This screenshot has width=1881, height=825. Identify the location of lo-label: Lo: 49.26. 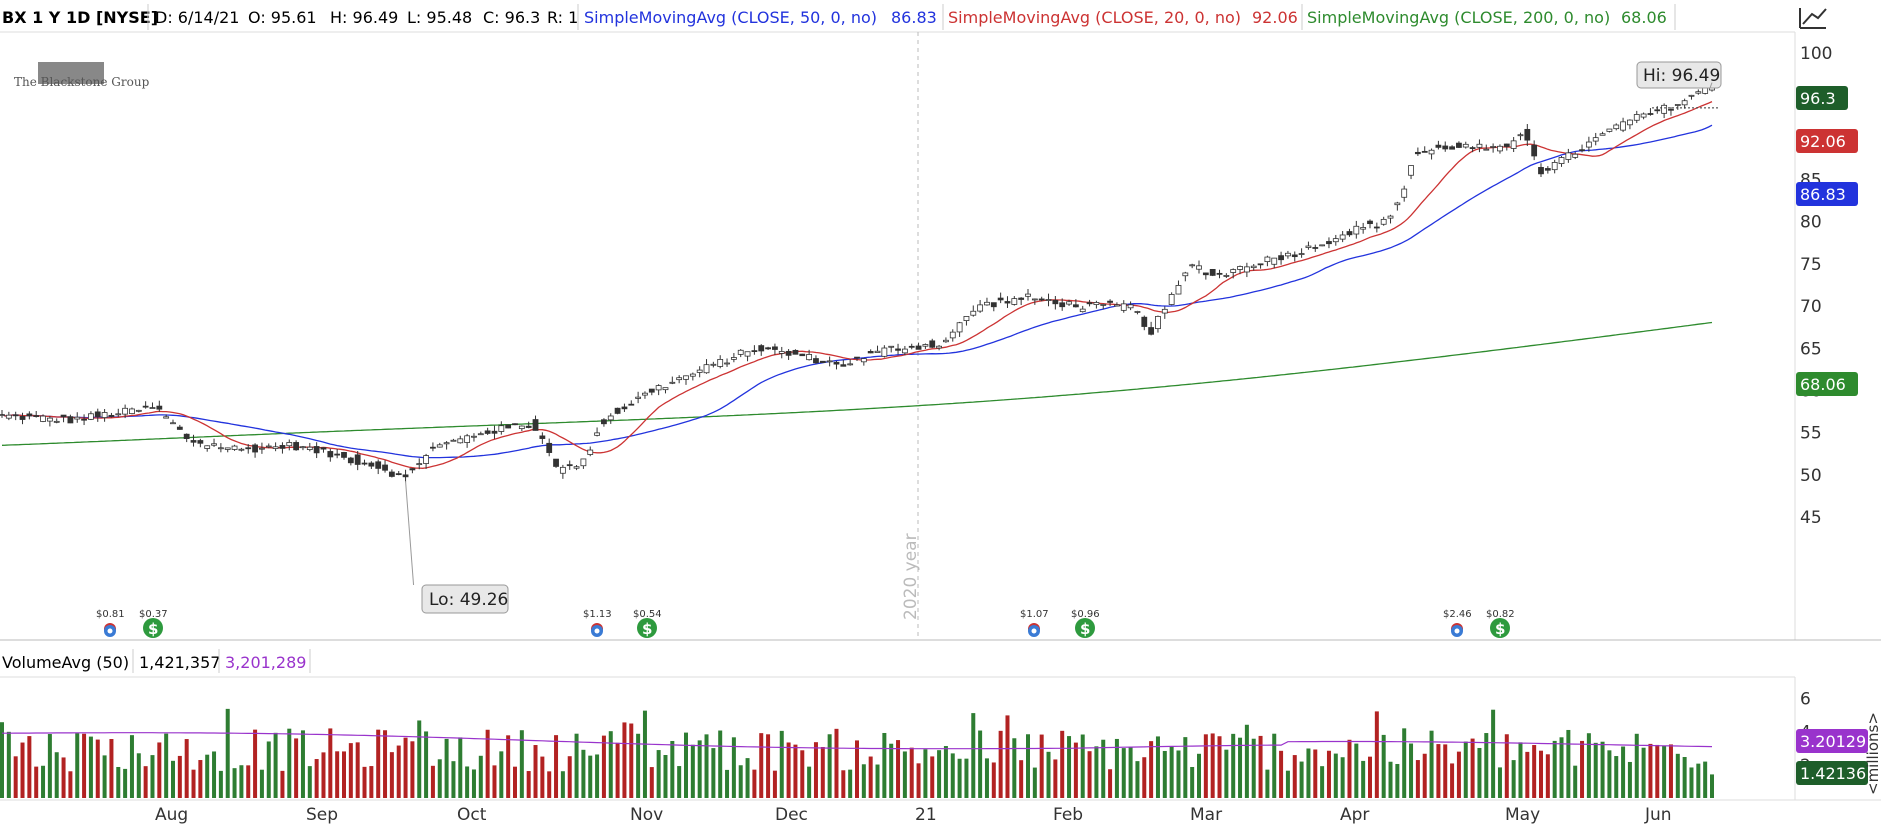
(468, 600).